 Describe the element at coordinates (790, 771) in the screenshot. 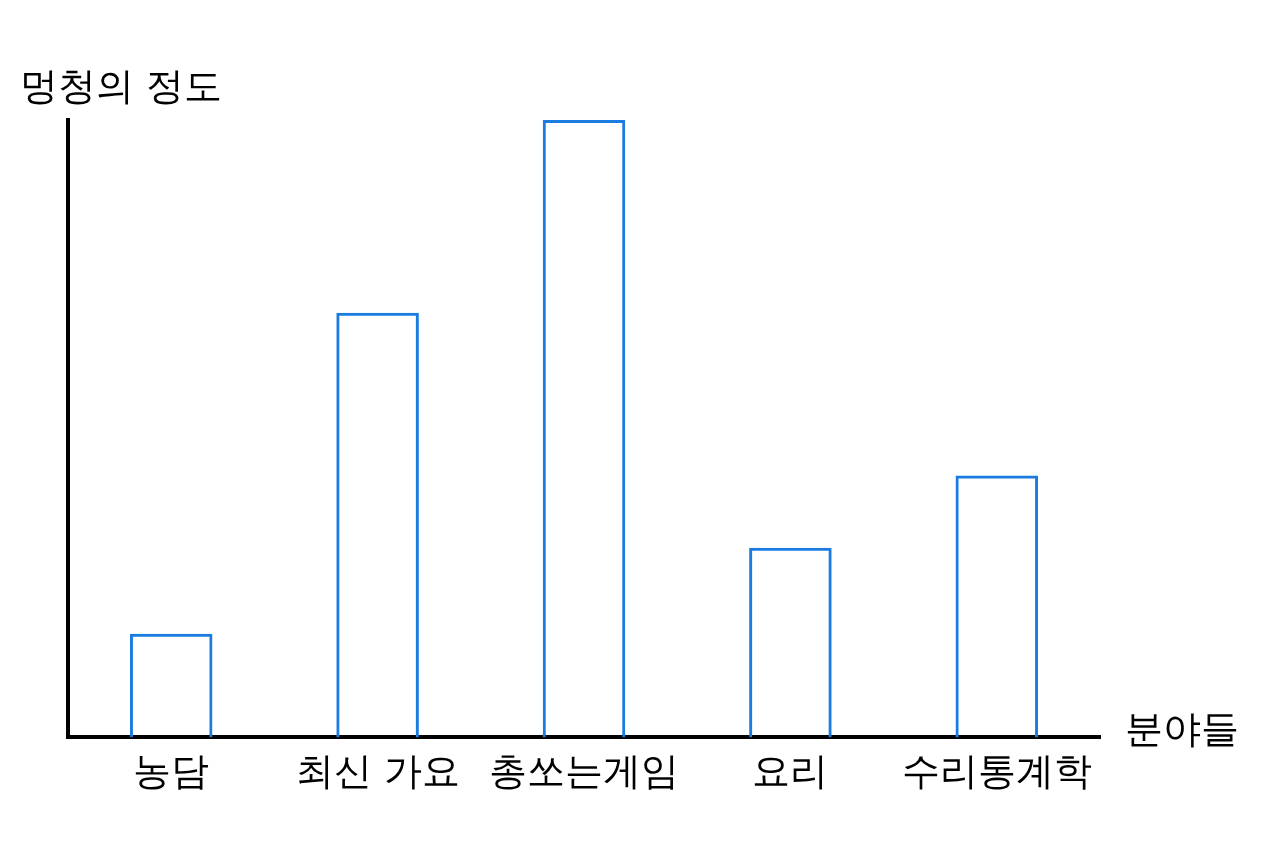

I see `x-tick-label: 요리` at that location.